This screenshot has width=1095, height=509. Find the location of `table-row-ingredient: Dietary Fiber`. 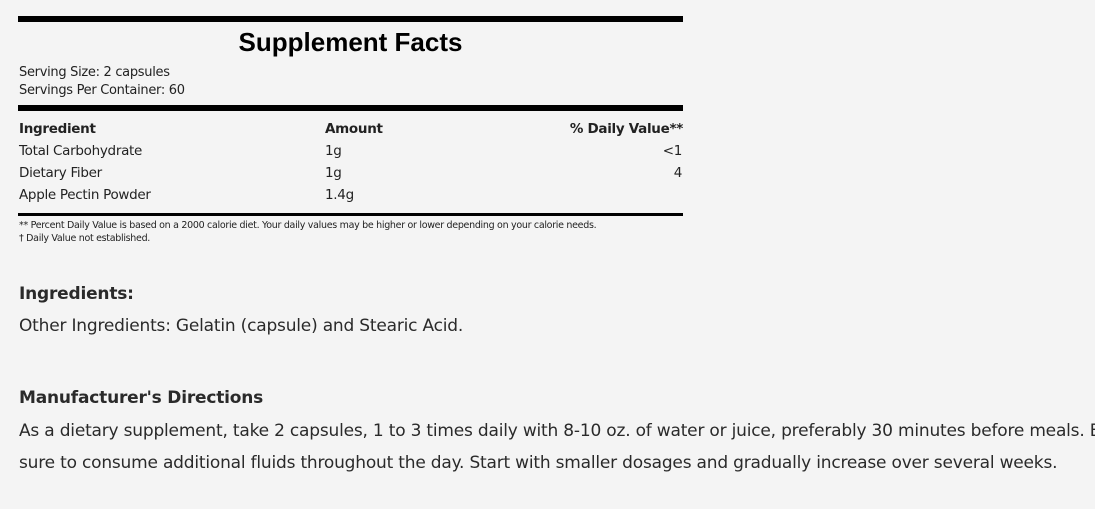

table-row-ingredient: Dietary Fiber is located at coordinates (60, 173).